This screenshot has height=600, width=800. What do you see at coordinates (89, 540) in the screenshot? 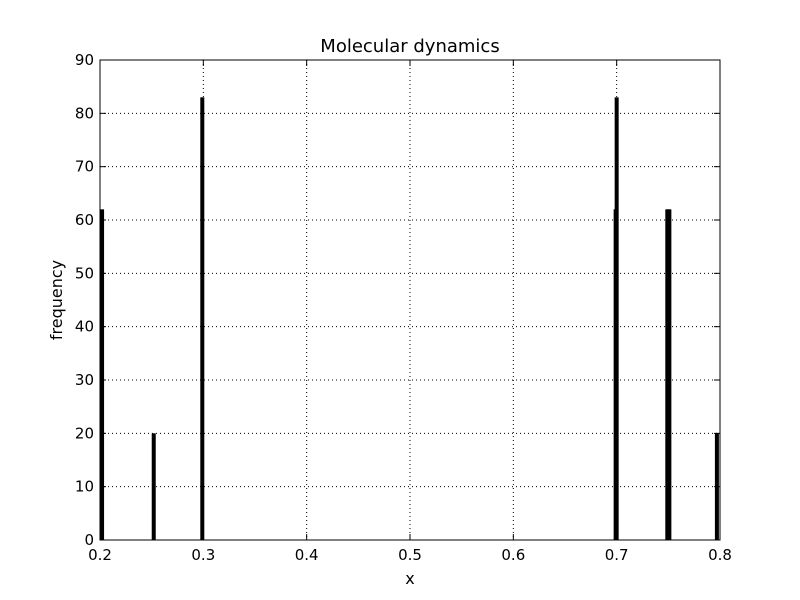
I see `y-tick-label: 0` at bounding box center [89, 540].